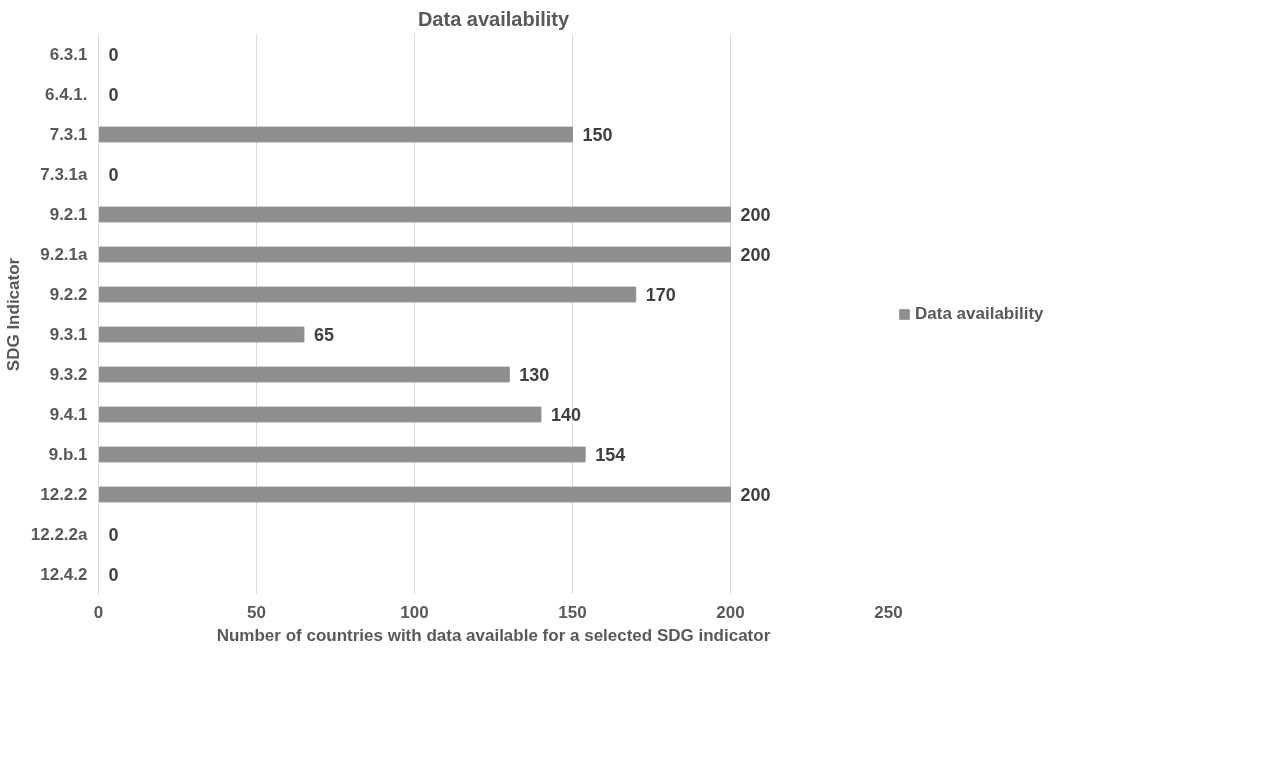 The width and height of the screenshot is (1274, 758). What do you see at coordinates (98, 612) in the screenshot?
I see `x-tick-label: 0` at bounding box center [98, 612].